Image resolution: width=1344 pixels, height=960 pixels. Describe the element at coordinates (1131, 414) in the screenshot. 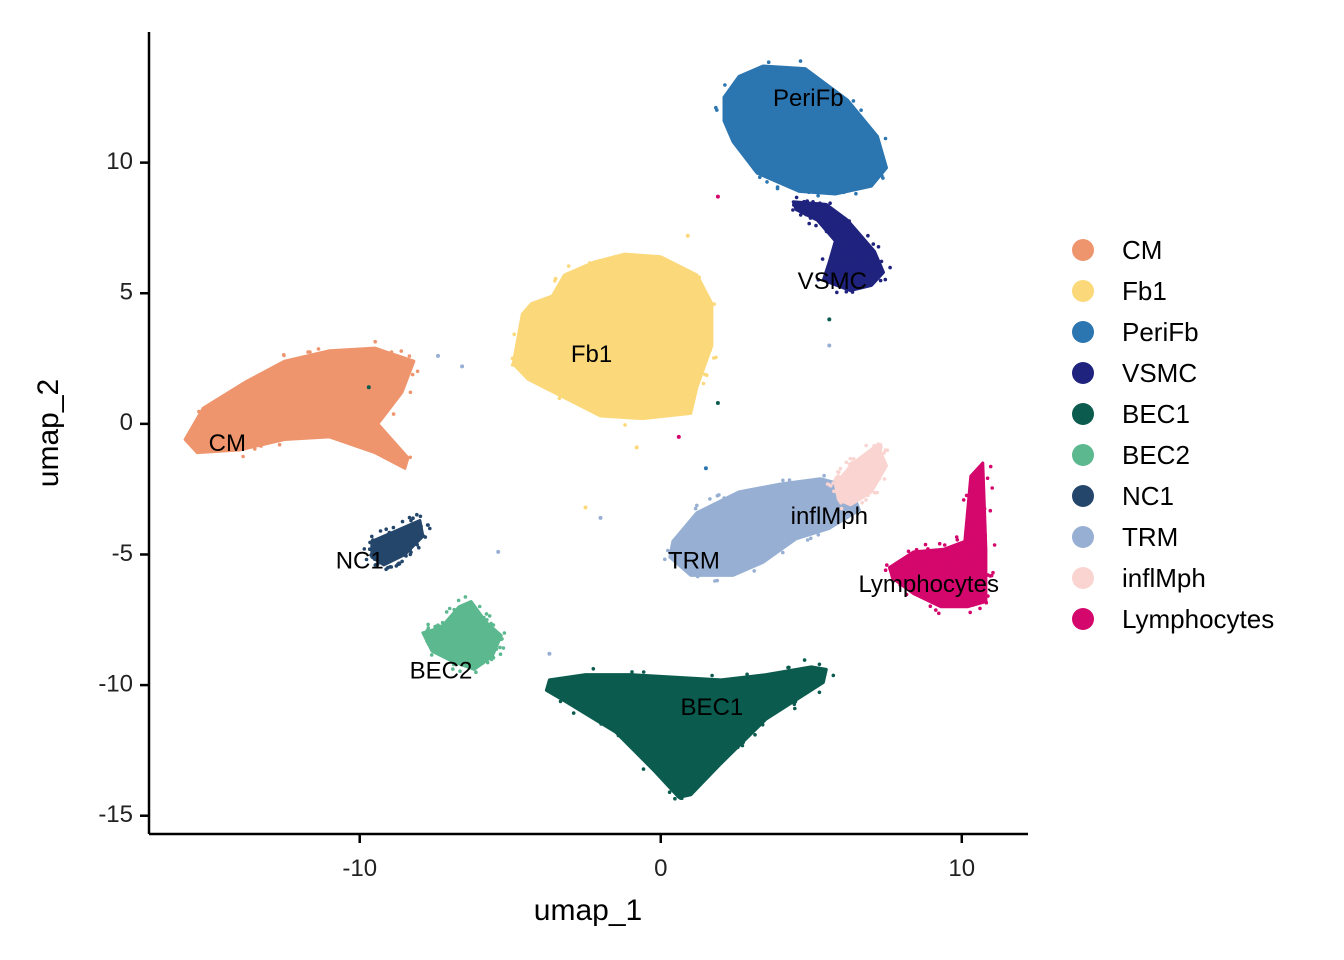

I see `legend-item-bec1: BEC1` at that location.